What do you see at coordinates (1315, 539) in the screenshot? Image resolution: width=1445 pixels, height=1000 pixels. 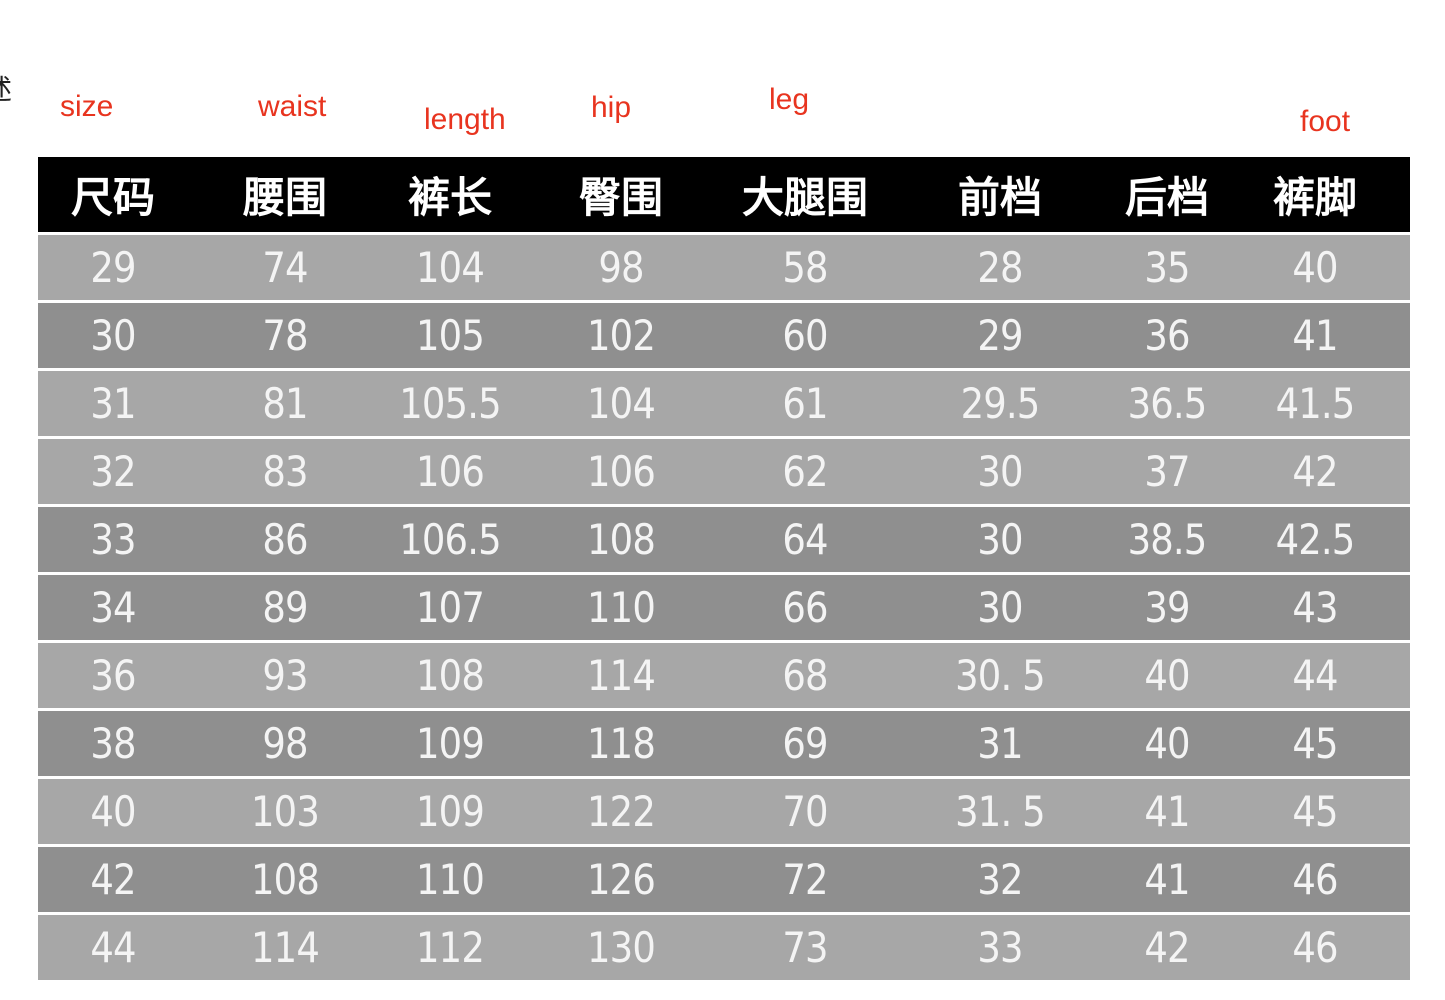 I see `table-cell: 42.5` at bounding box center [1315, 539].